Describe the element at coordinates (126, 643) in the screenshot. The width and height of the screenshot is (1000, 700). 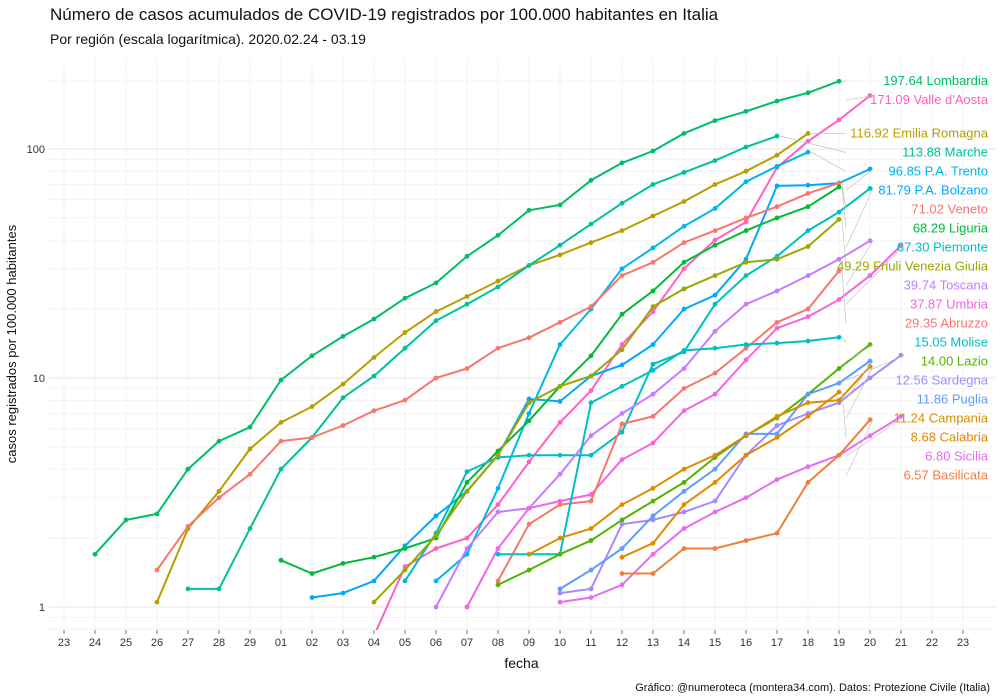
I see `x-tick-label: 25` at that location.